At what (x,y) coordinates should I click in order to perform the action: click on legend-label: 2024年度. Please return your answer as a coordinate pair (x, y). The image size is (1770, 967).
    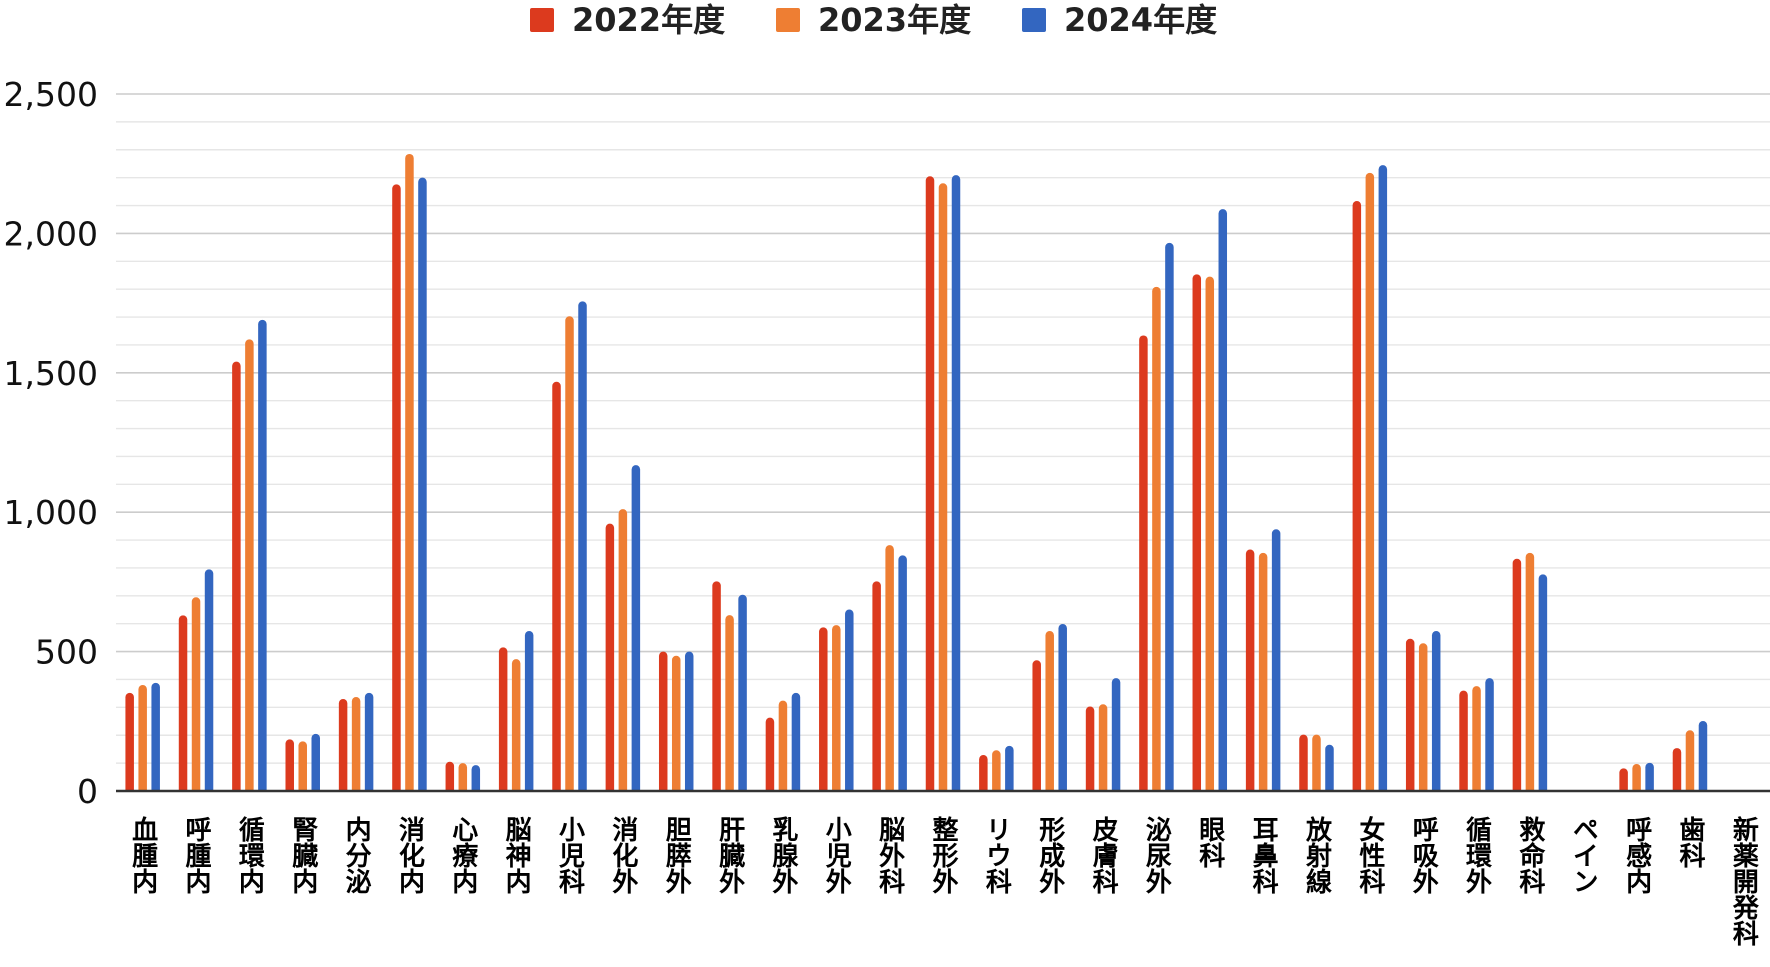
    Looking at the image, I should click on (1140, 20).